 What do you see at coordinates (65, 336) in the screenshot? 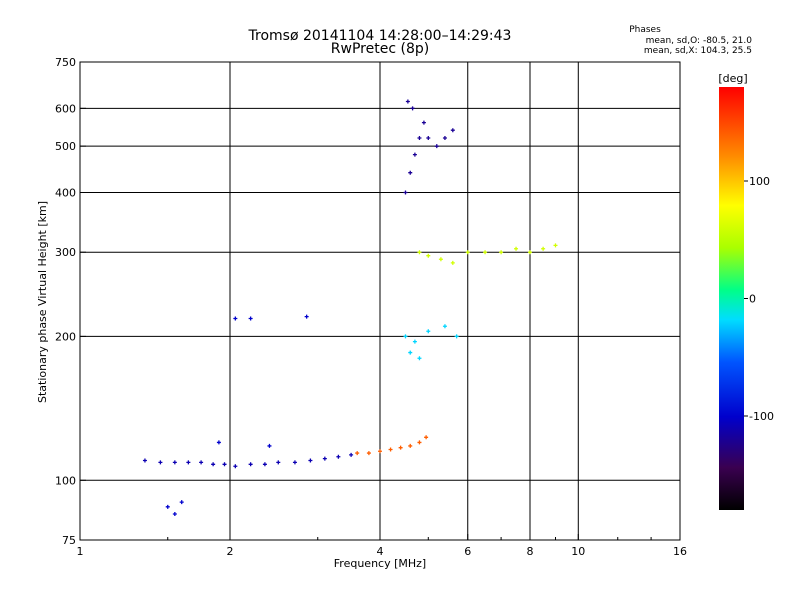
I see `y-tick-label: 200` at bounding box center [65, 336].